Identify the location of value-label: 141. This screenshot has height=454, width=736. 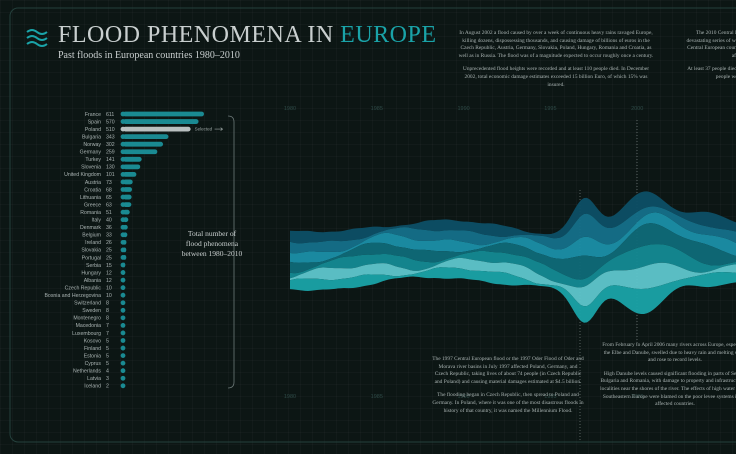
(110, 160).